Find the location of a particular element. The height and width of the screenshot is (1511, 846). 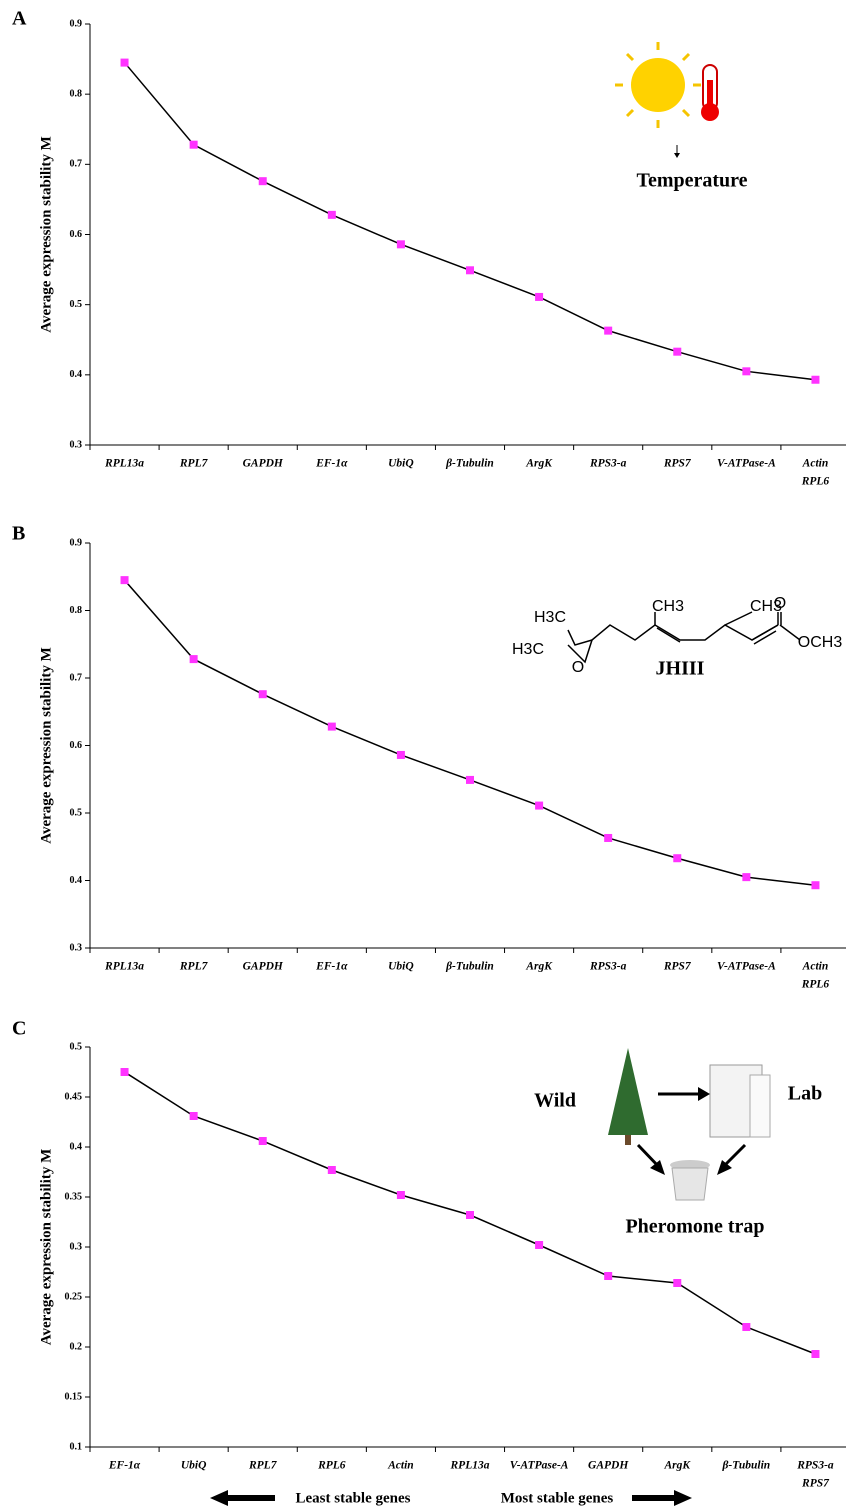

molecule-icon is located at coordinates (684, 637).